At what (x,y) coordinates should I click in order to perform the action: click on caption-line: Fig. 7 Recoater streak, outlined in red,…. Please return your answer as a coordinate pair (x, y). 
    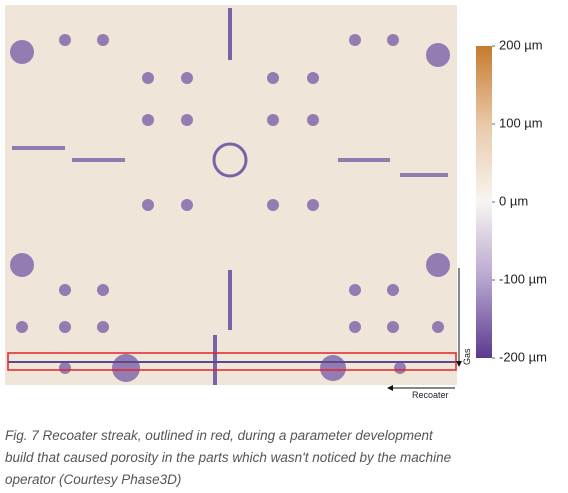
    Looking at the image, I should click on (219, 435).